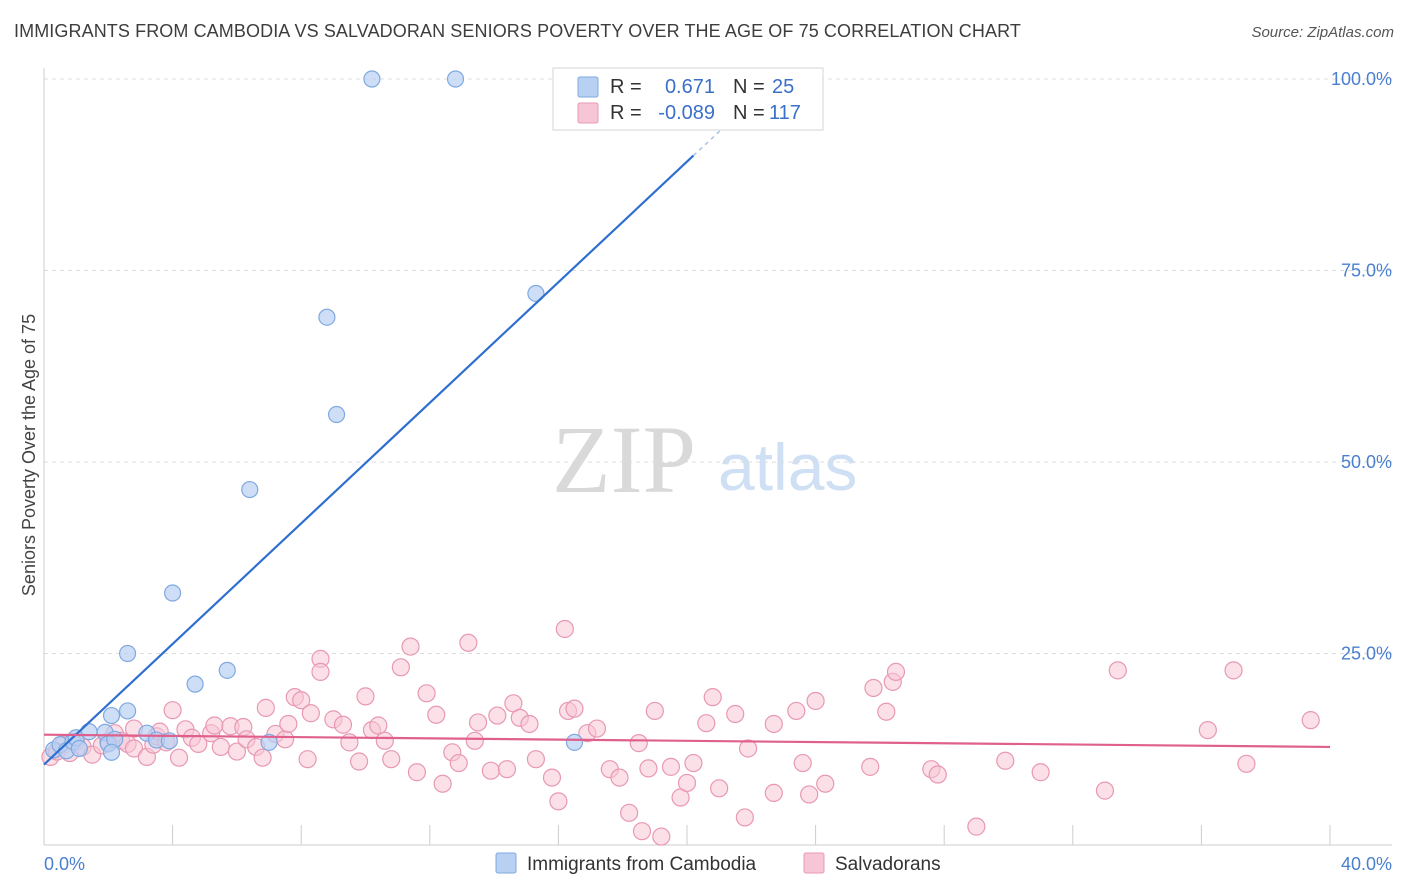 The image size is (1406, 892). I want to click on watermark-atlas: atlas, so click(787, 467).